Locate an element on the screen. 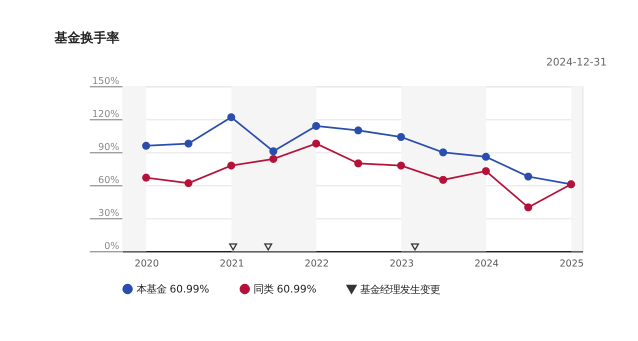  text: 2024-12-31 is located at coordinates (576, 62).